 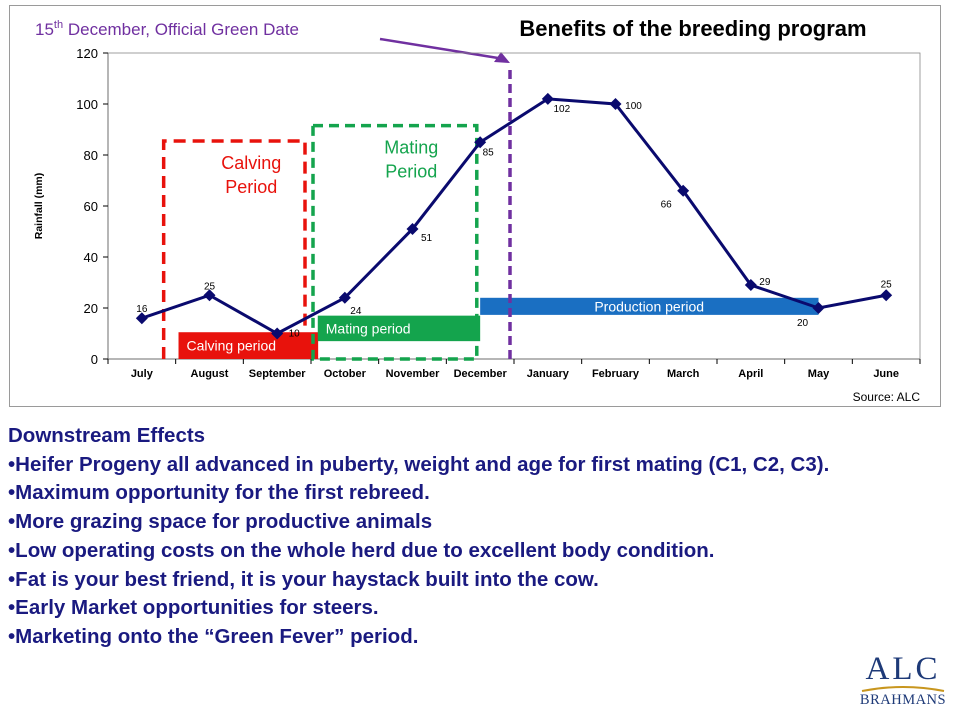 I want to click on data-label: 100, so click(x=633, y=106).